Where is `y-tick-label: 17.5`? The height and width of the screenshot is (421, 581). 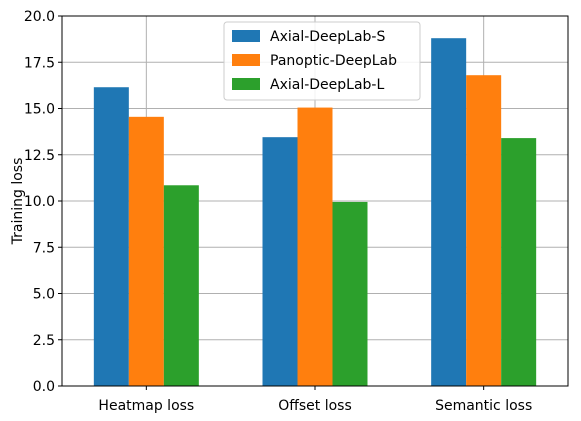 y-tick-label: 17.5 is located at coordinates (39, 63).